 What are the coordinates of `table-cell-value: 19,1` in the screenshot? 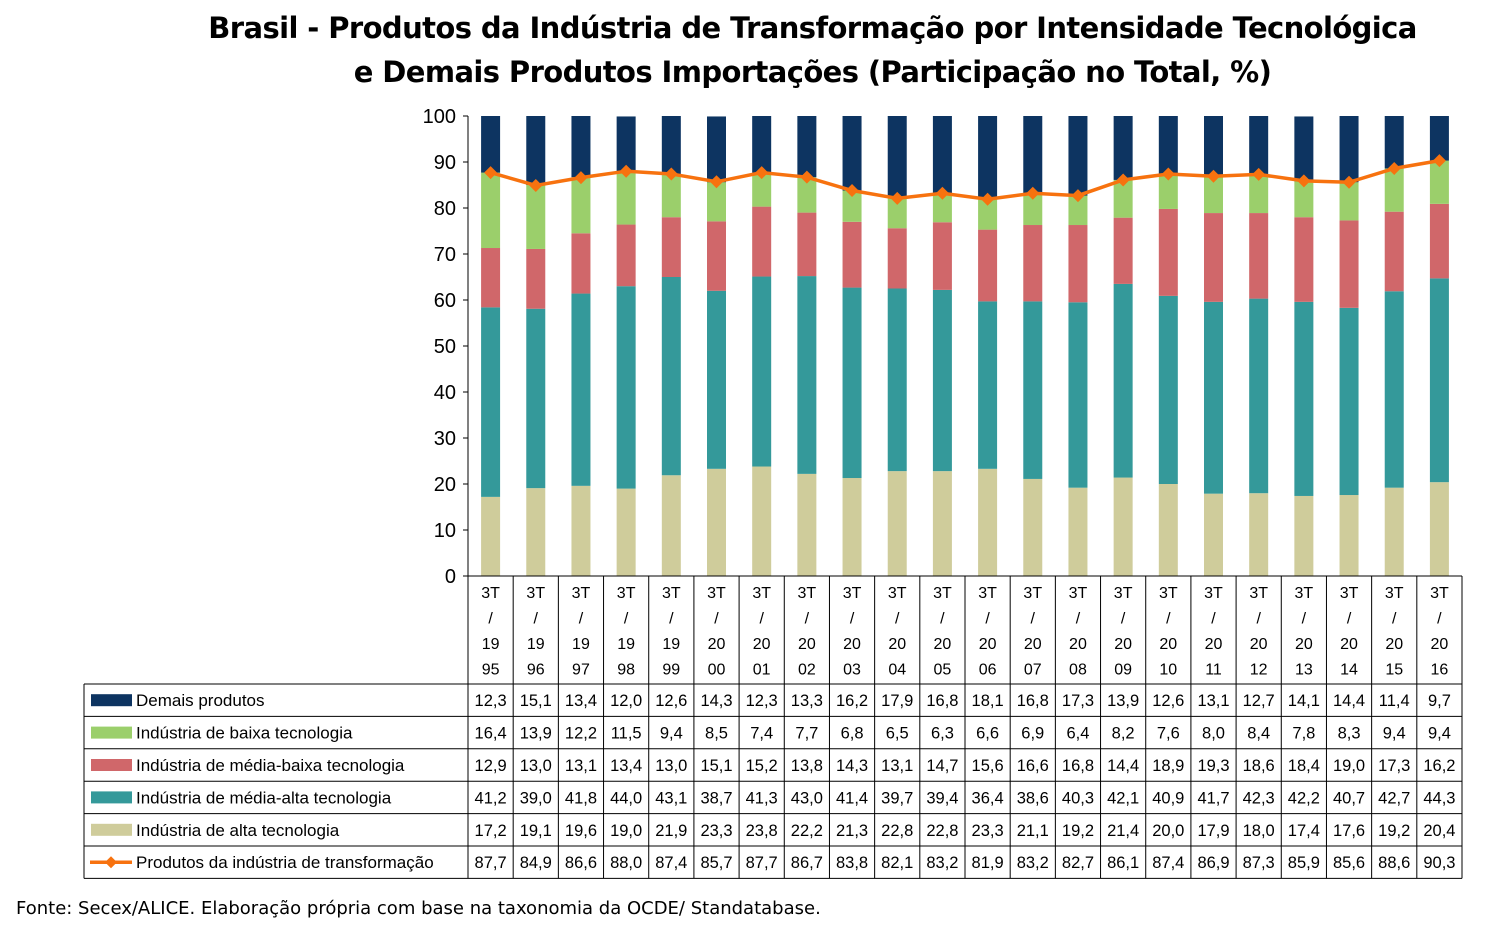 It's located at (536, 831).